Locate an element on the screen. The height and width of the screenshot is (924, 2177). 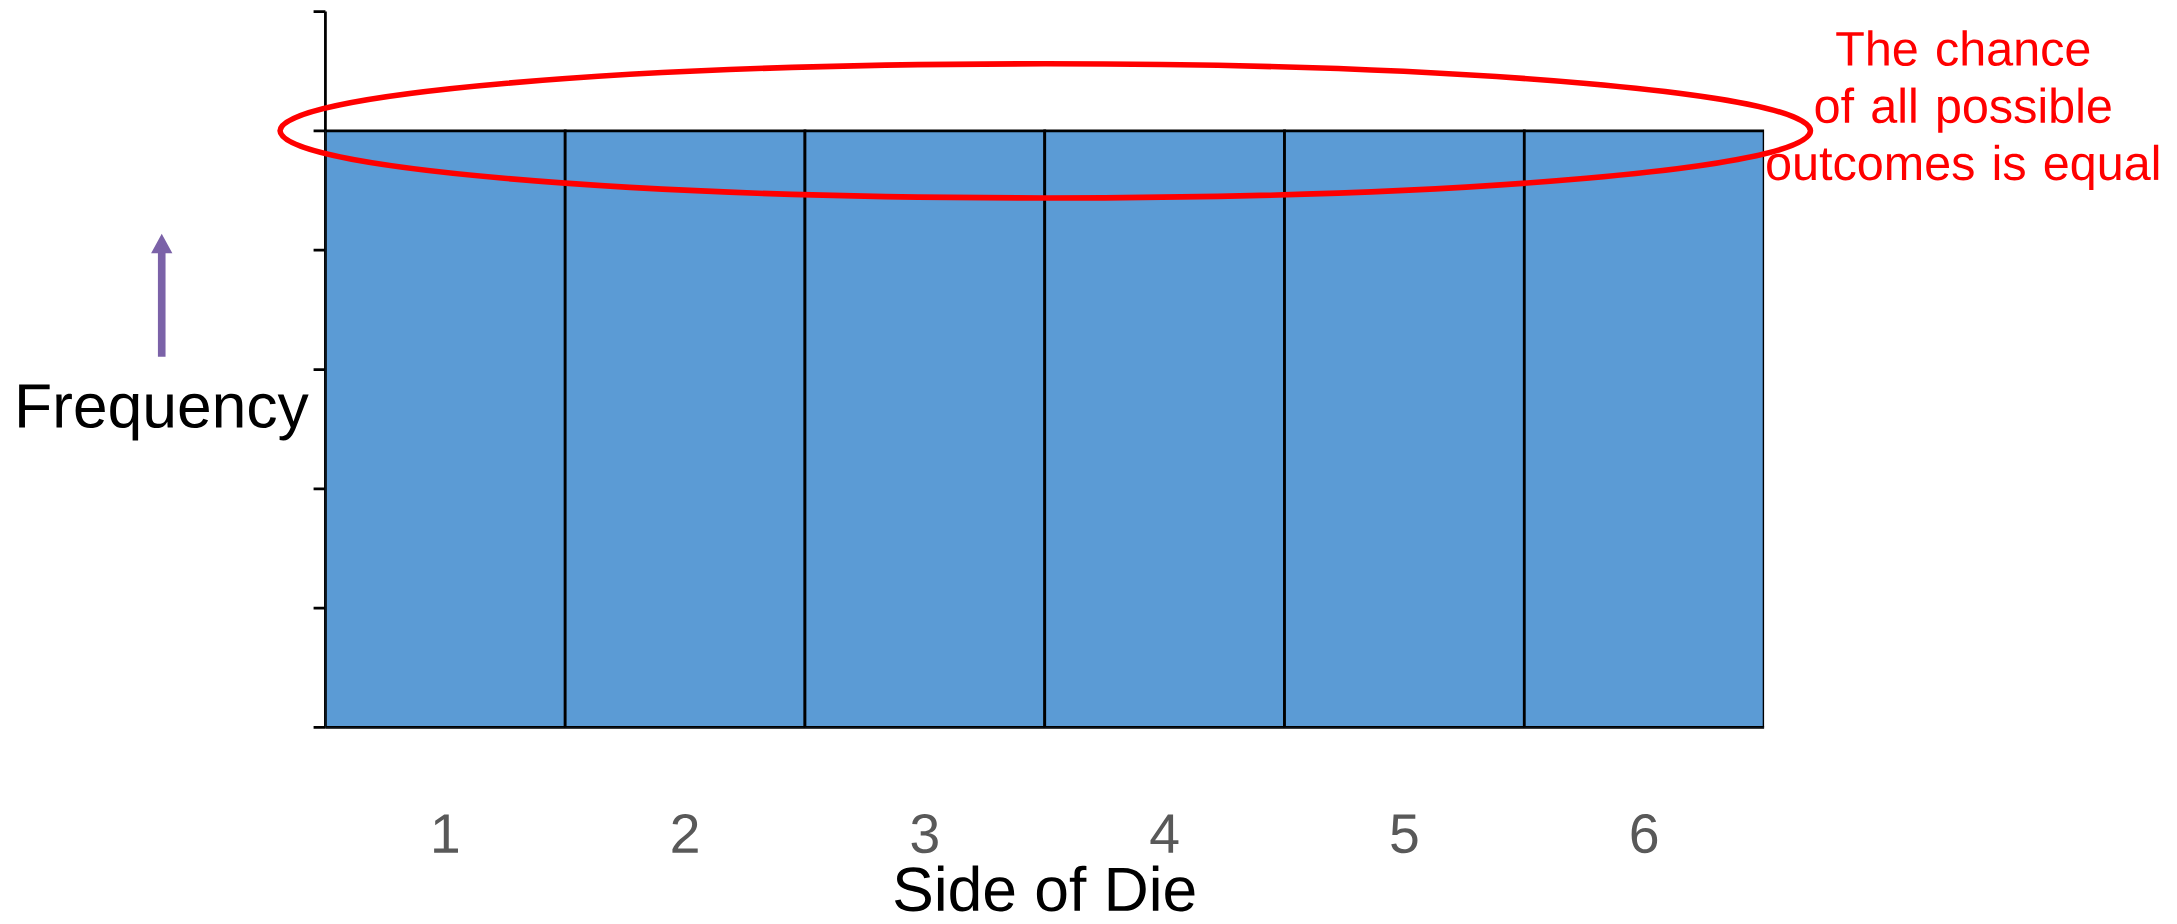
x-tick-label: 4 is located at coordinates (1164, 833).